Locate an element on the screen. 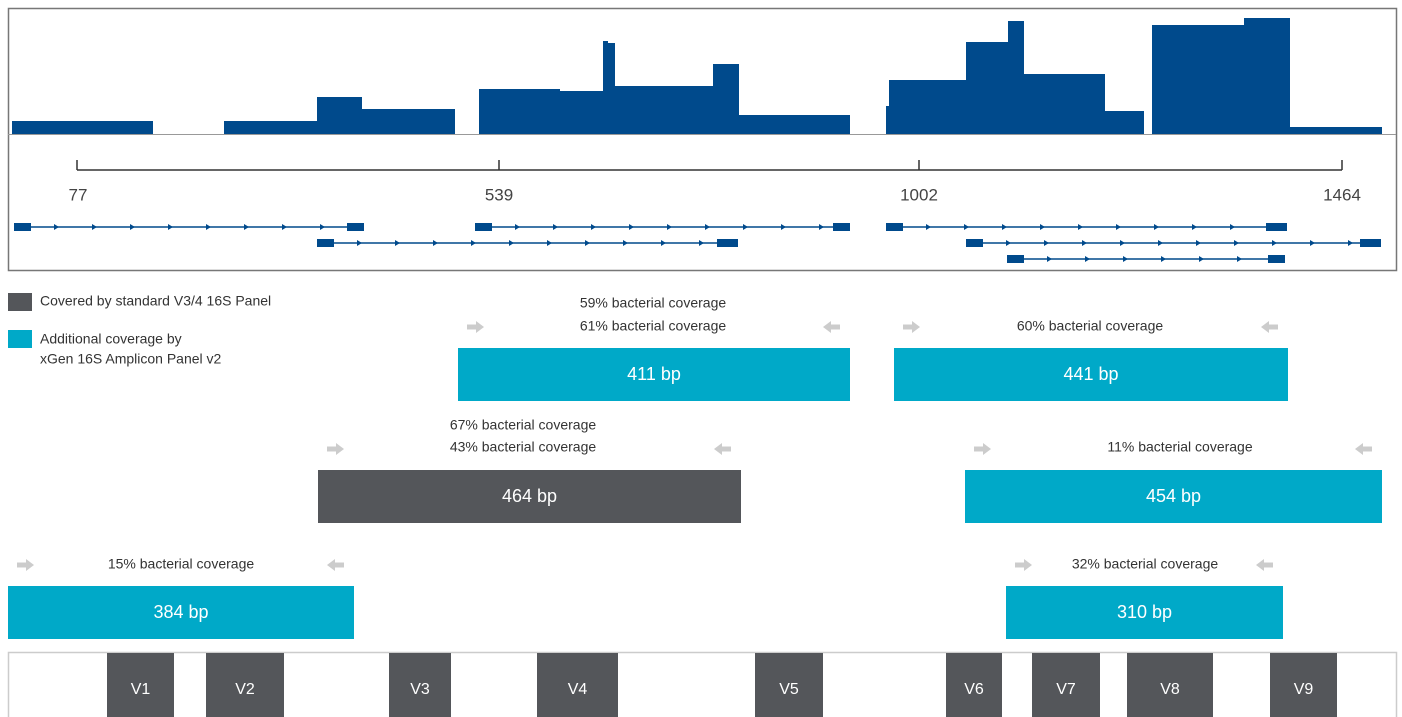 The height and width of the screenshot is (717, 1402). amplicon-size: 310 bp is located at coordinates (1144, 612).